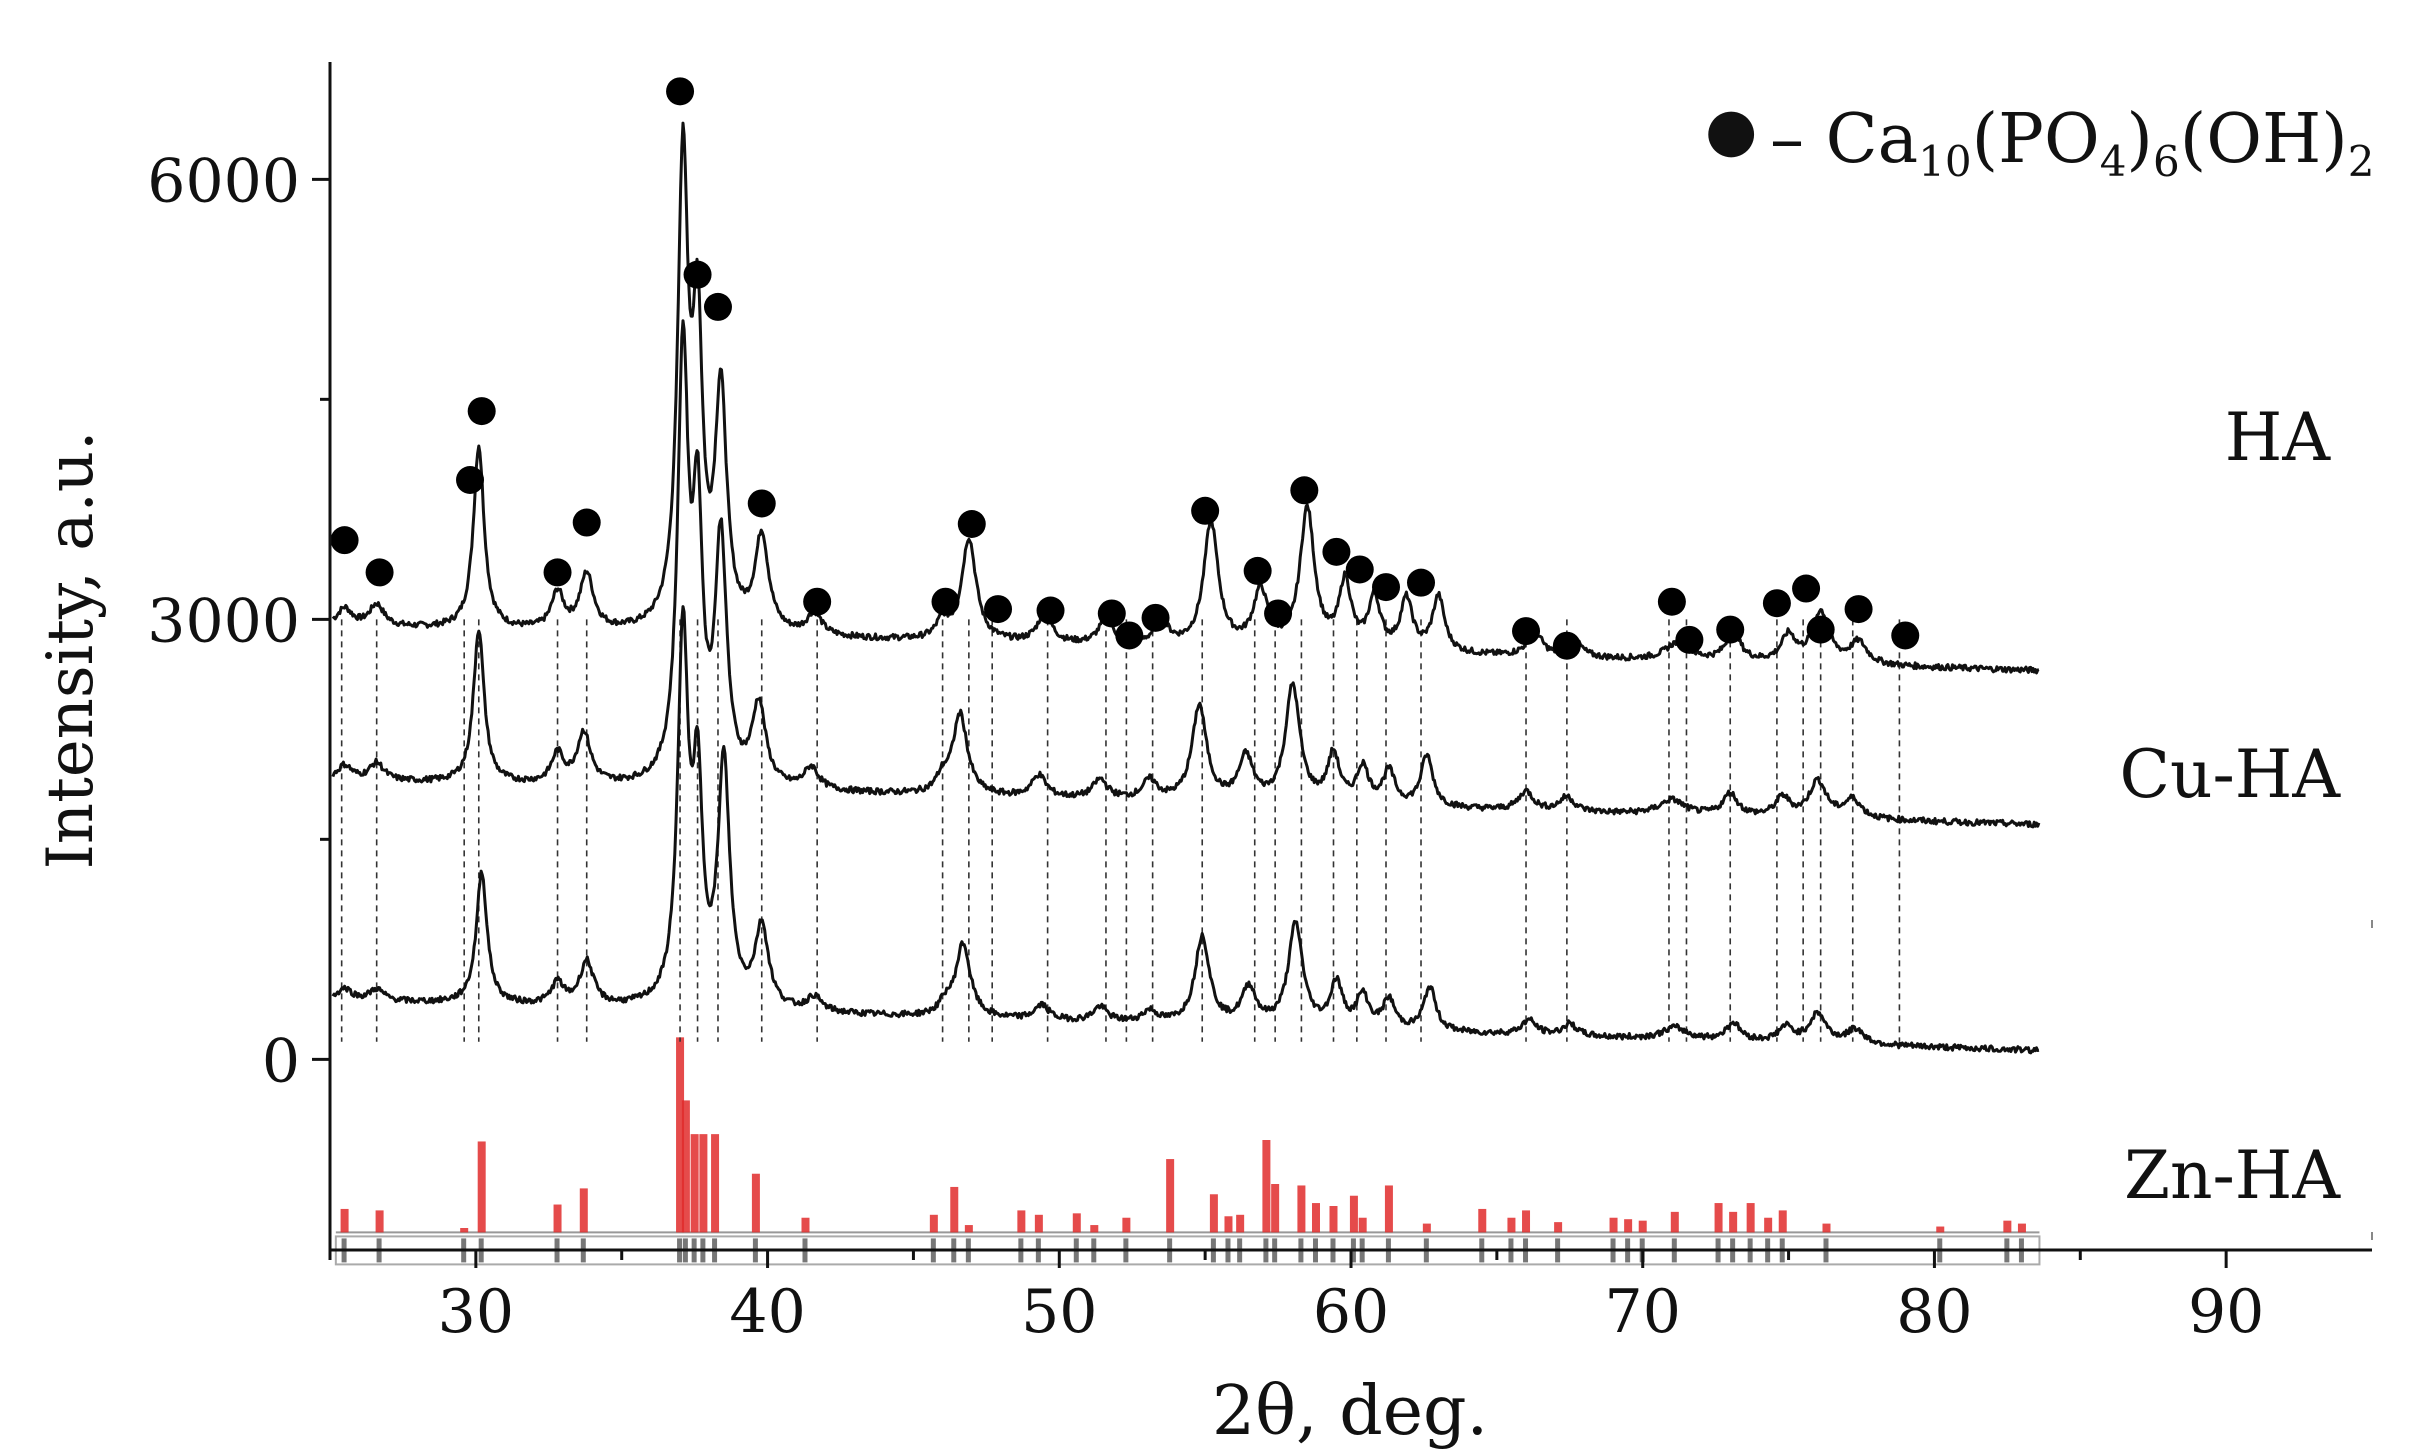 Image resolution: width=2413 pixels, height=1456 pixels. What do you see at coordinates (223, 181) in the screenshot?
I see `y-tick-label-6000: 6000` at bounding box center [223, 181].